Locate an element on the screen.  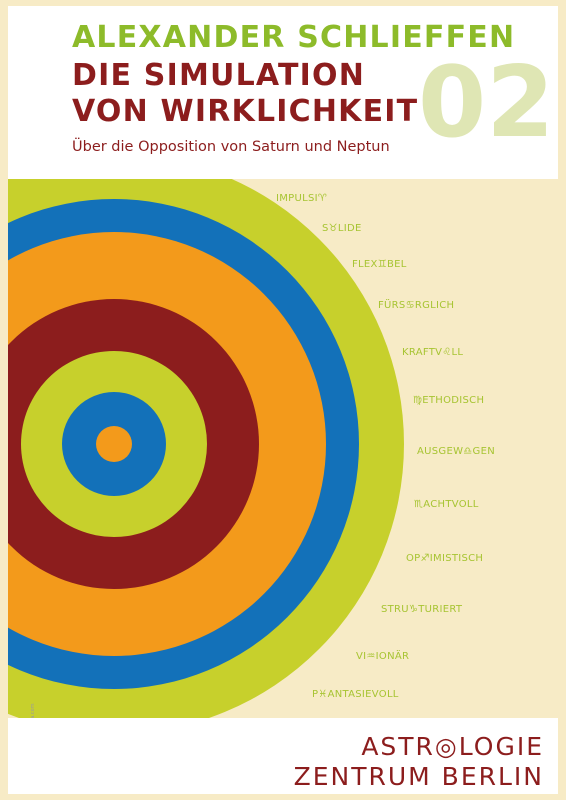
logo-panel is located at coordinates (283, 756).